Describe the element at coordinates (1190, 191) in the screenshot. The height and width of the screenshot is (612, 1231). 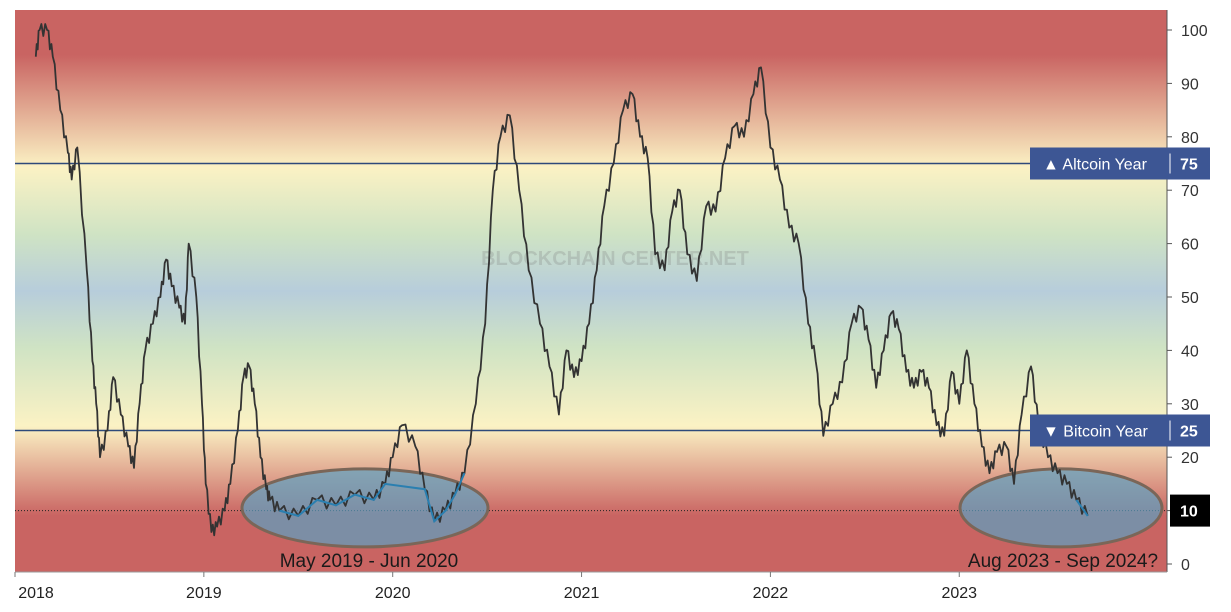
I see `y-tick-label: 70` at that location.